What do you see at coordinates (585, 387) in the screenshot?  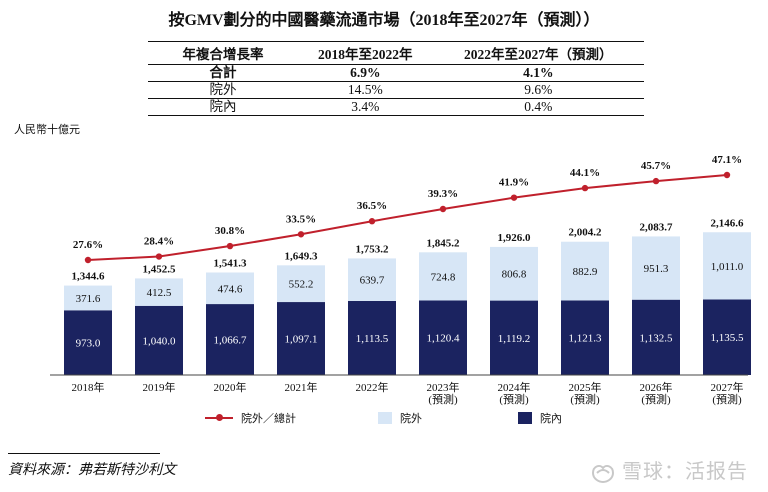 I see `x-tick-label: 2025年` at bounding box center [585, 387].